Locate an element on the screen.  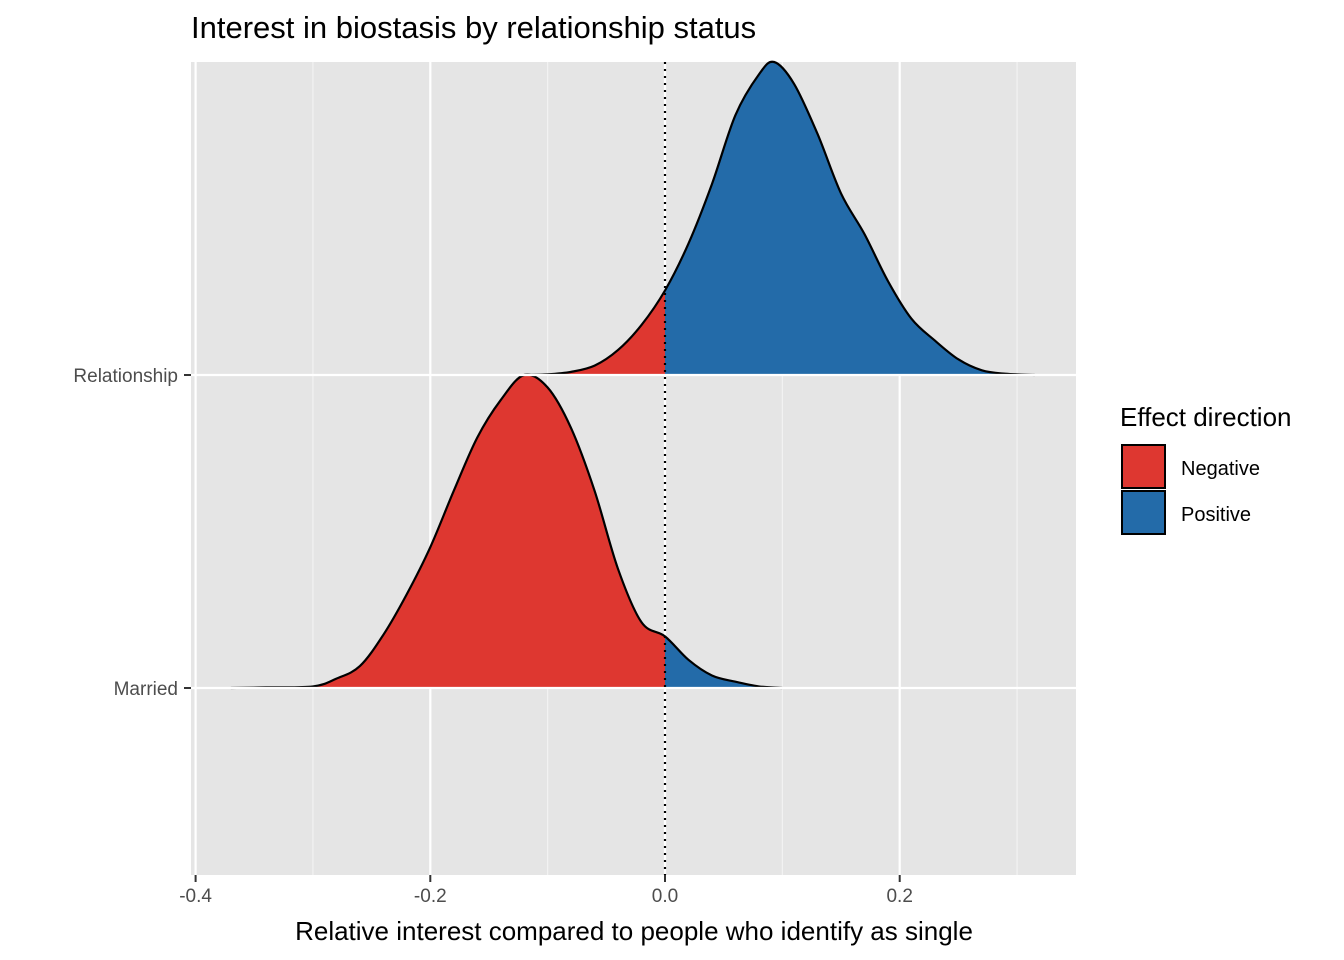
legend-label: Negative is located at coordinates (1220, 469).